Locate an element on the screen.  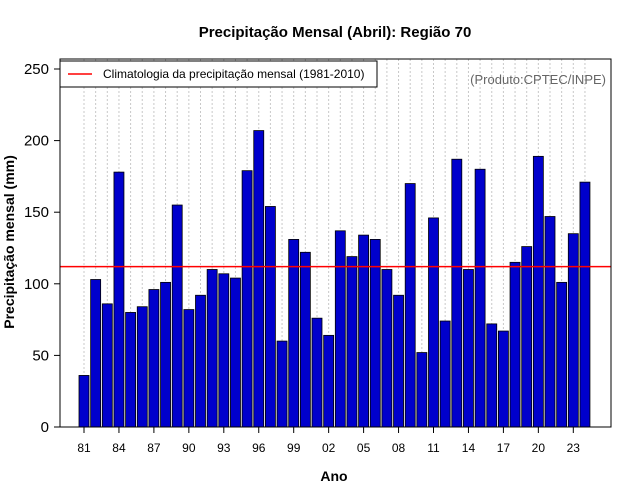
x-tick-label: 96 is located at coordinates (259, 448).